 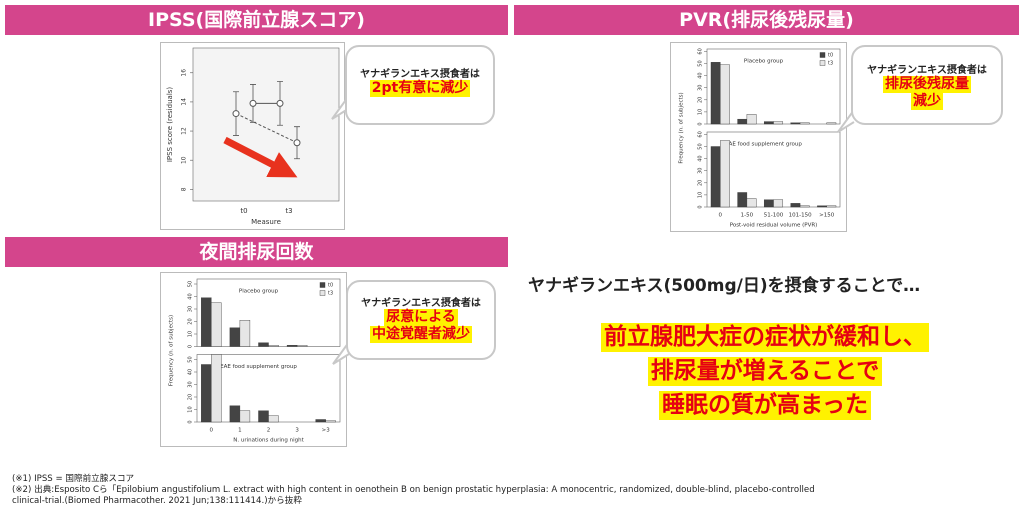 What do you see at coordinates (927, 101) in the screenshot?
I see `callout-highlight: 減少` at bounding box center [927, 101].